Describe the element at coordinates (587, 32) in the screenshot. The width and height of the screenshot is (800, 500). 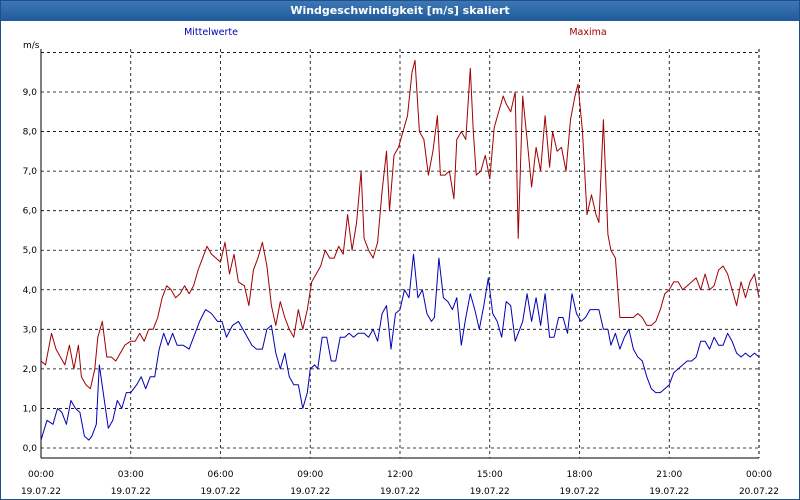
I see `legend-series-2: Maxima` at that location.